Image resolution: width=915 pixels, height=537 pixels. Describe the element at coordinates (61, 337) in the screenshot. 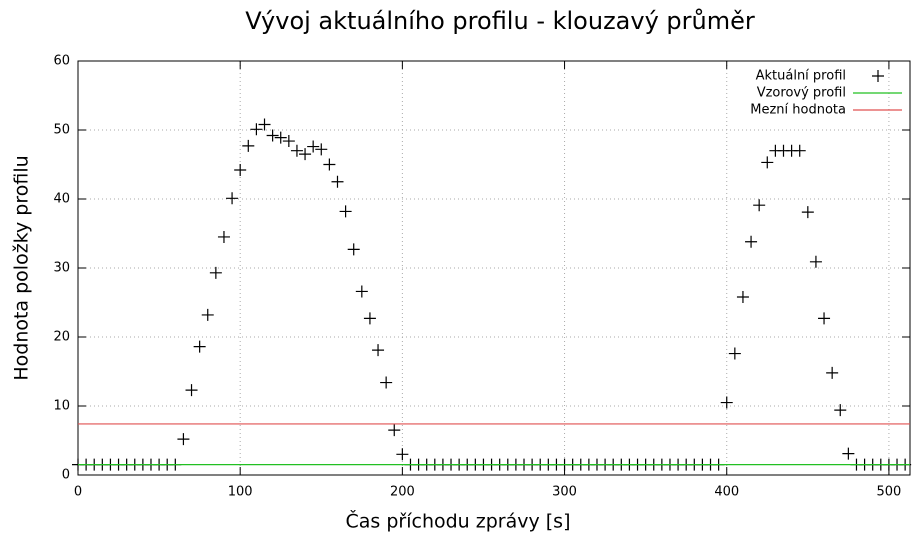

I see `y-tick-label: 20` at that location.